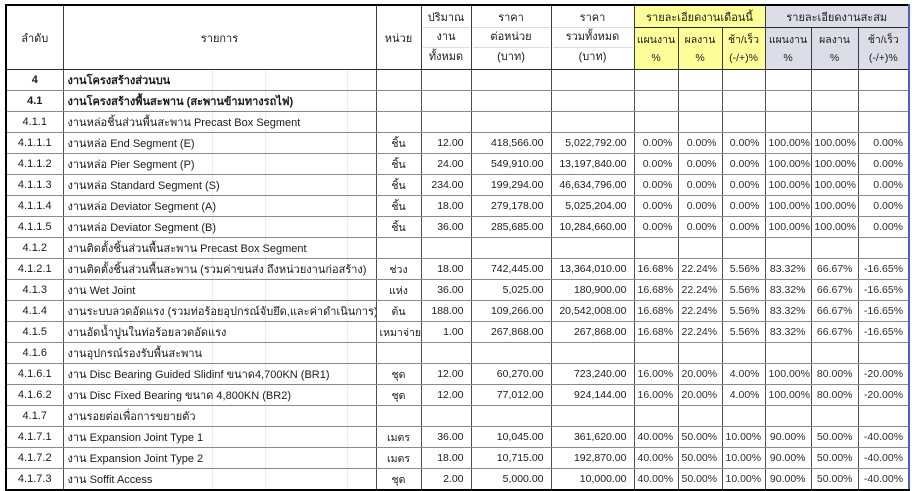  What do you see at coordinates (592, 101) in the screenshot?
I see `cell-total-price` at bounding box center [592, 101].